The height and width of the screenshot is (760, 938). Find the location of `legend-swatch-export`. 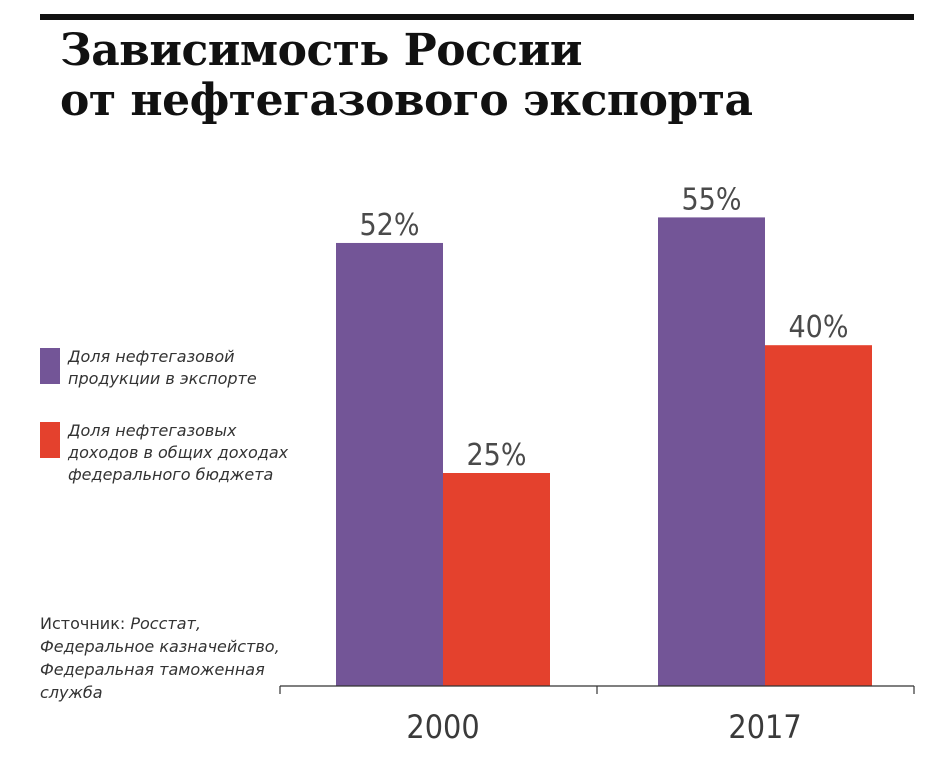

legend-swatch-export is located at coordinates (50, 366).